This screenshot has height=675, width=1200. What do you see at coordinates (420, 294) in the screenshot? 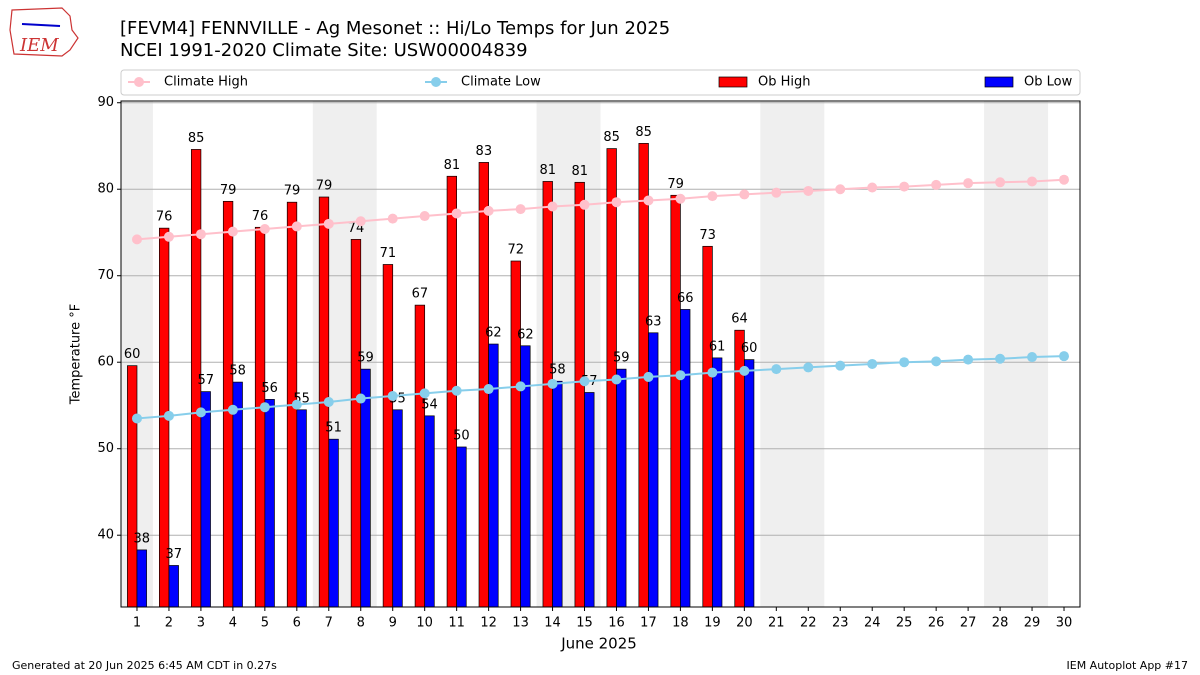
I see `data-label: 67` at bounding box center [420, 294].